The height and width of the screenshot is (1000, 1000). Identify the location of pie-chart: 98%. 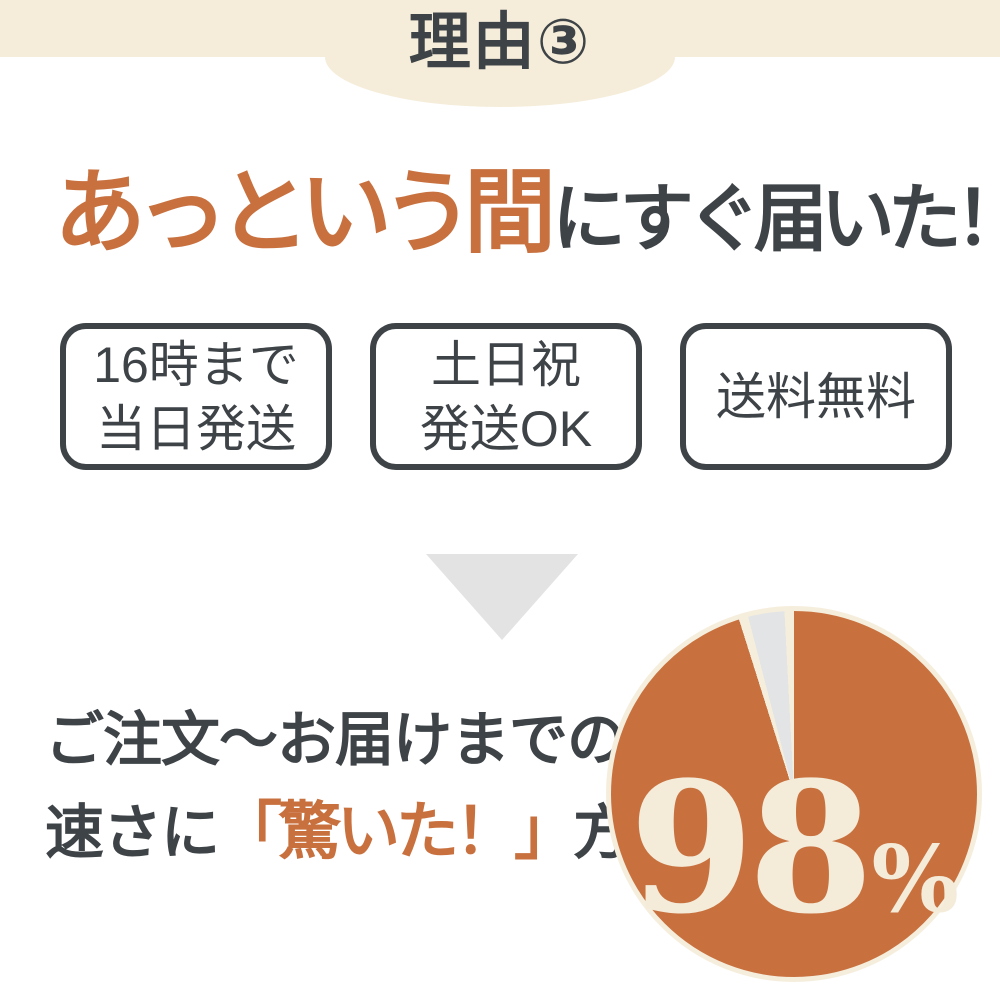
(794, 794).